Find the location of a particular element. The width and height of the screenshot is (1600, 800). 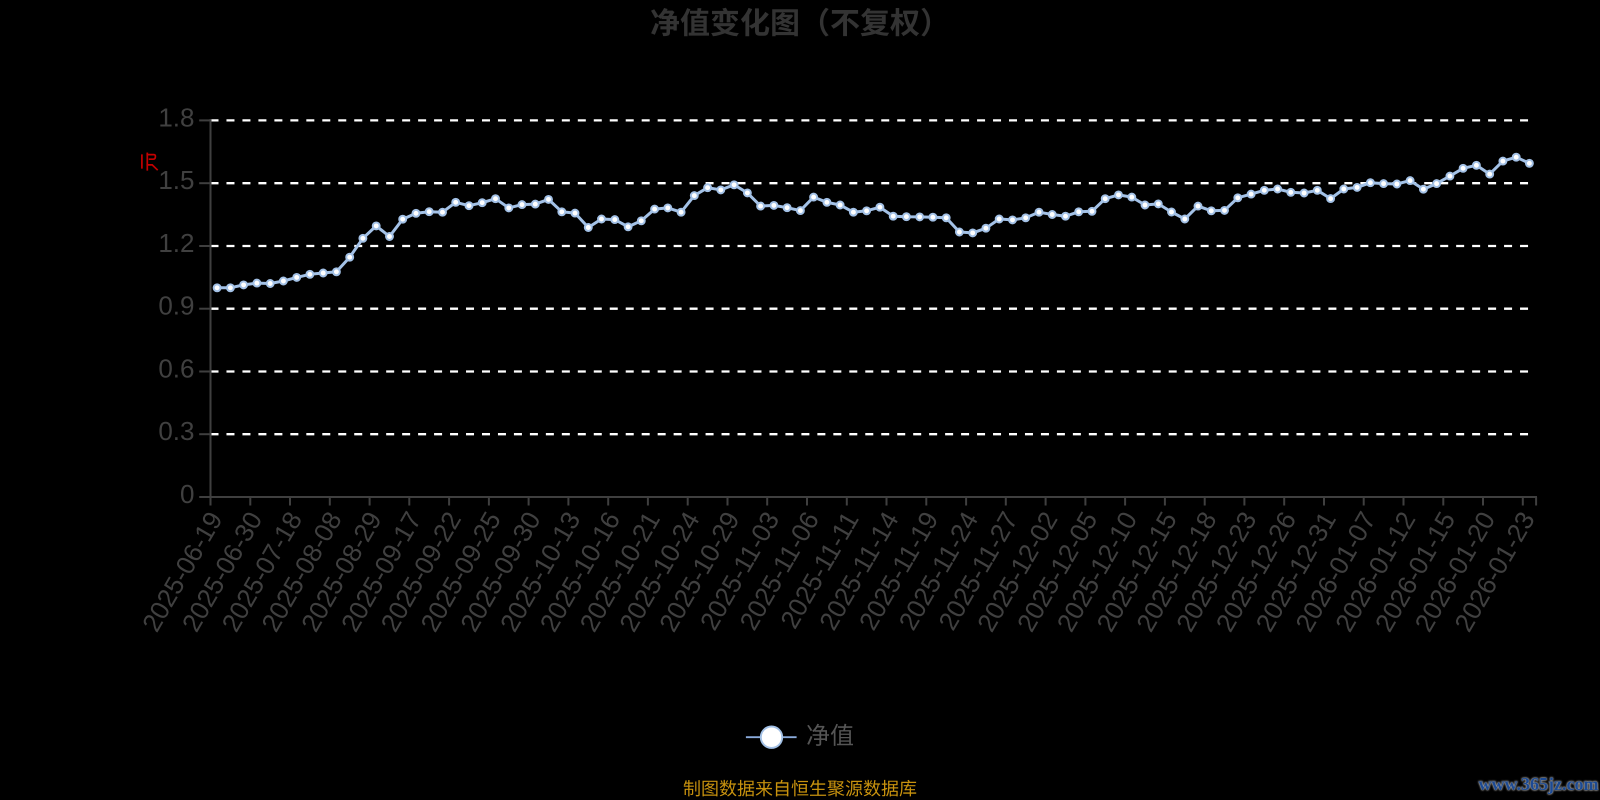

svg-text: 1.5 is located at coordinates (176, 180).